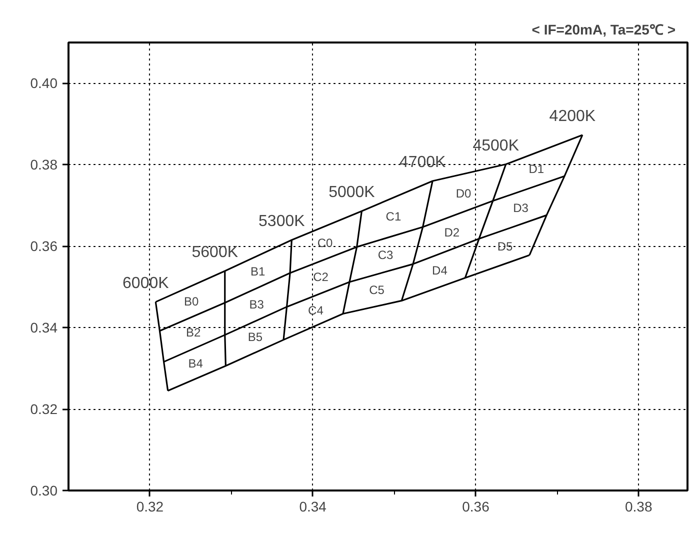  I want to click on annotation: D0, so click(464, 193).